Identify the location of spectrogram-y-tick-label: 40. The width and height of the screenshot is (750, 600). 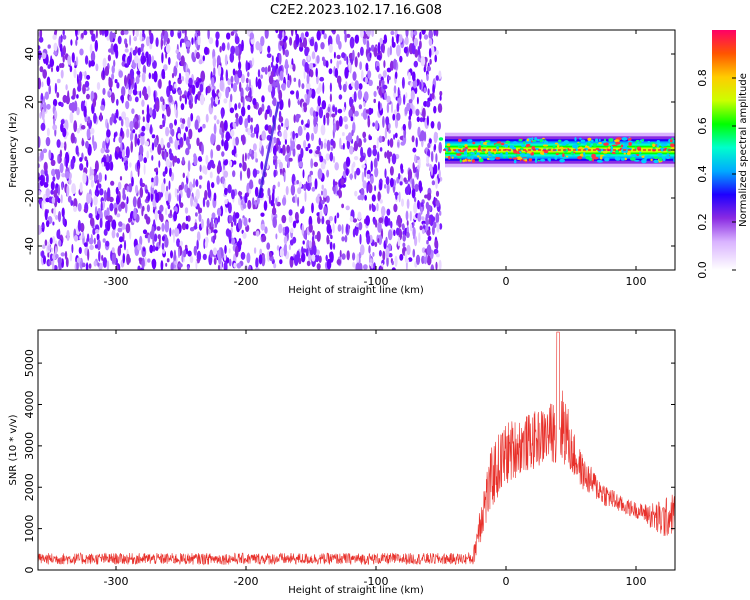
(29, 54).